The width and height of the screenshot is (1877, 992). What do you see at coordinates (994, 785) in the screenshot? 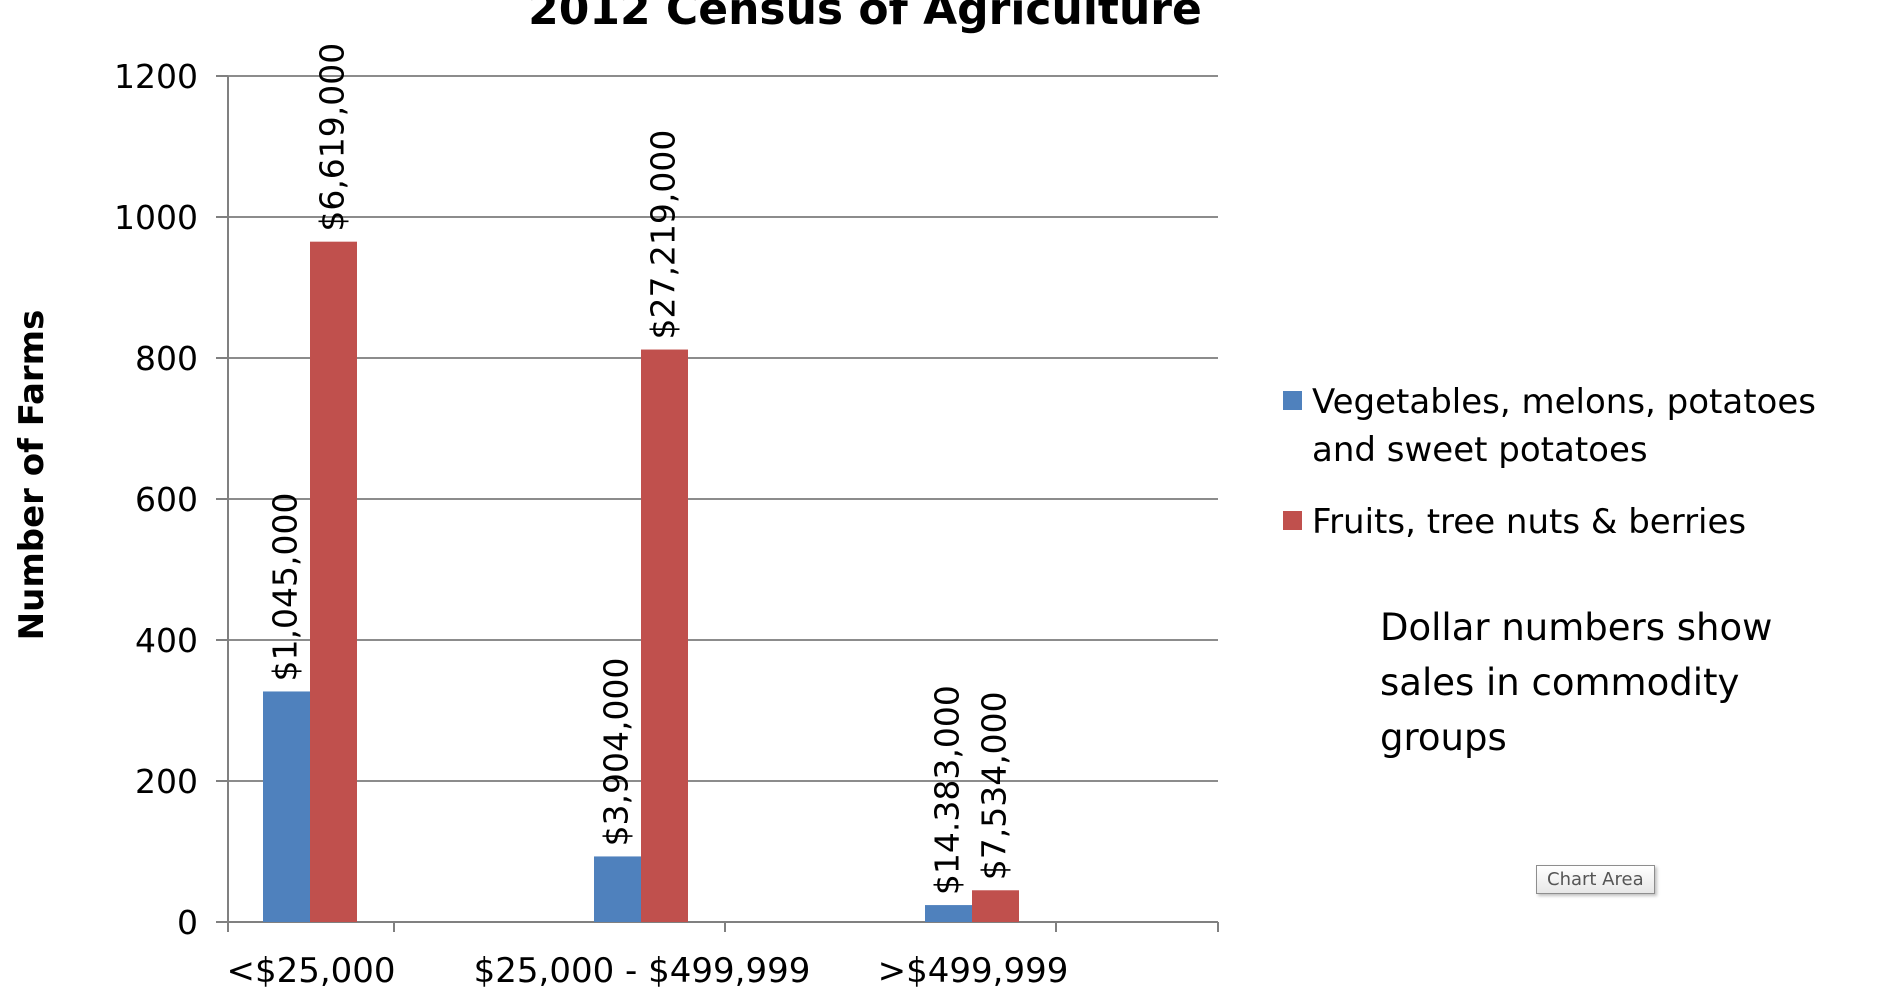
I see `data-label: $7,534,000` at bounding box center [994, 785].